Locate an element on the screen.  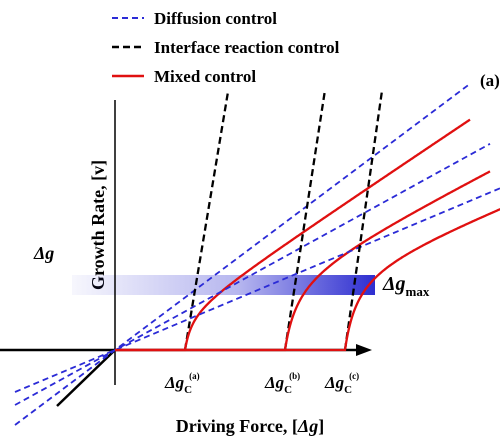
critical-label-3: ΔgC(c) is located at coordinates (341, 383).